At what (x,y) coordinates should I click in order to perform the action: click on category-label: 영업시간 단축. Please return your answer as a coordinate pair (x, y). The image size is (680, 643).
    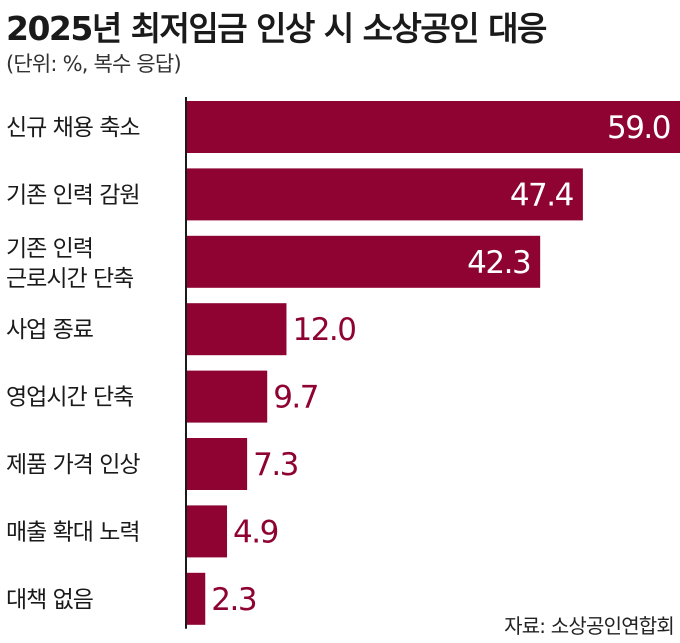
    Looking at the image, I should click on (69, 398).